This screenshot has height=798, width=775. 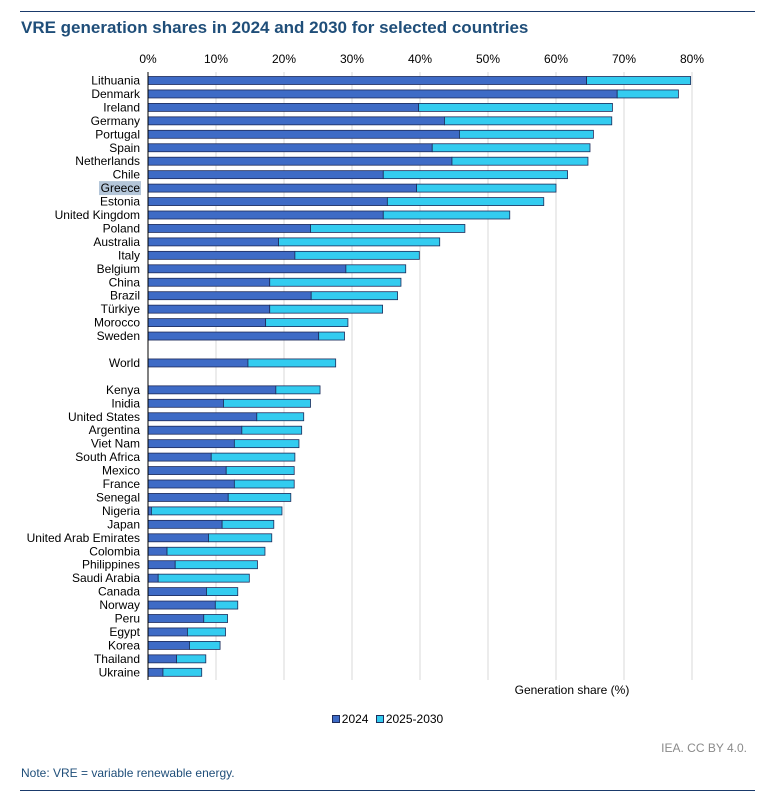 I want to click on bar-2030-united-kingdom, so click(x=446, y=215).